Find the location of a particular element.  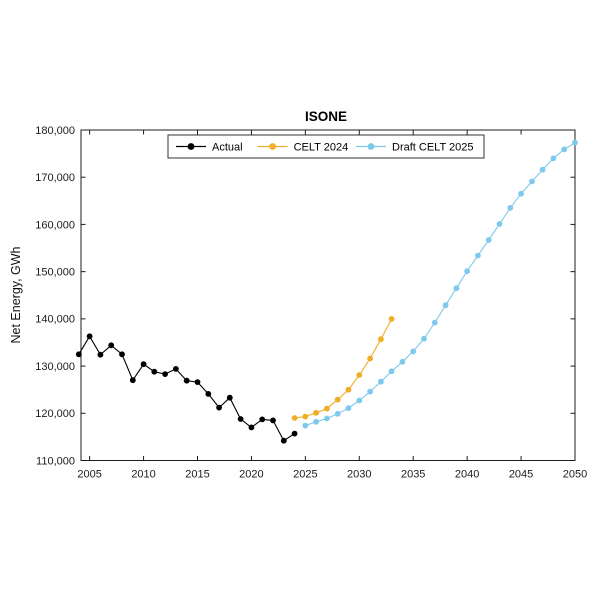

data-point-celt-2024-2024 is located at coordinates (294, 418).